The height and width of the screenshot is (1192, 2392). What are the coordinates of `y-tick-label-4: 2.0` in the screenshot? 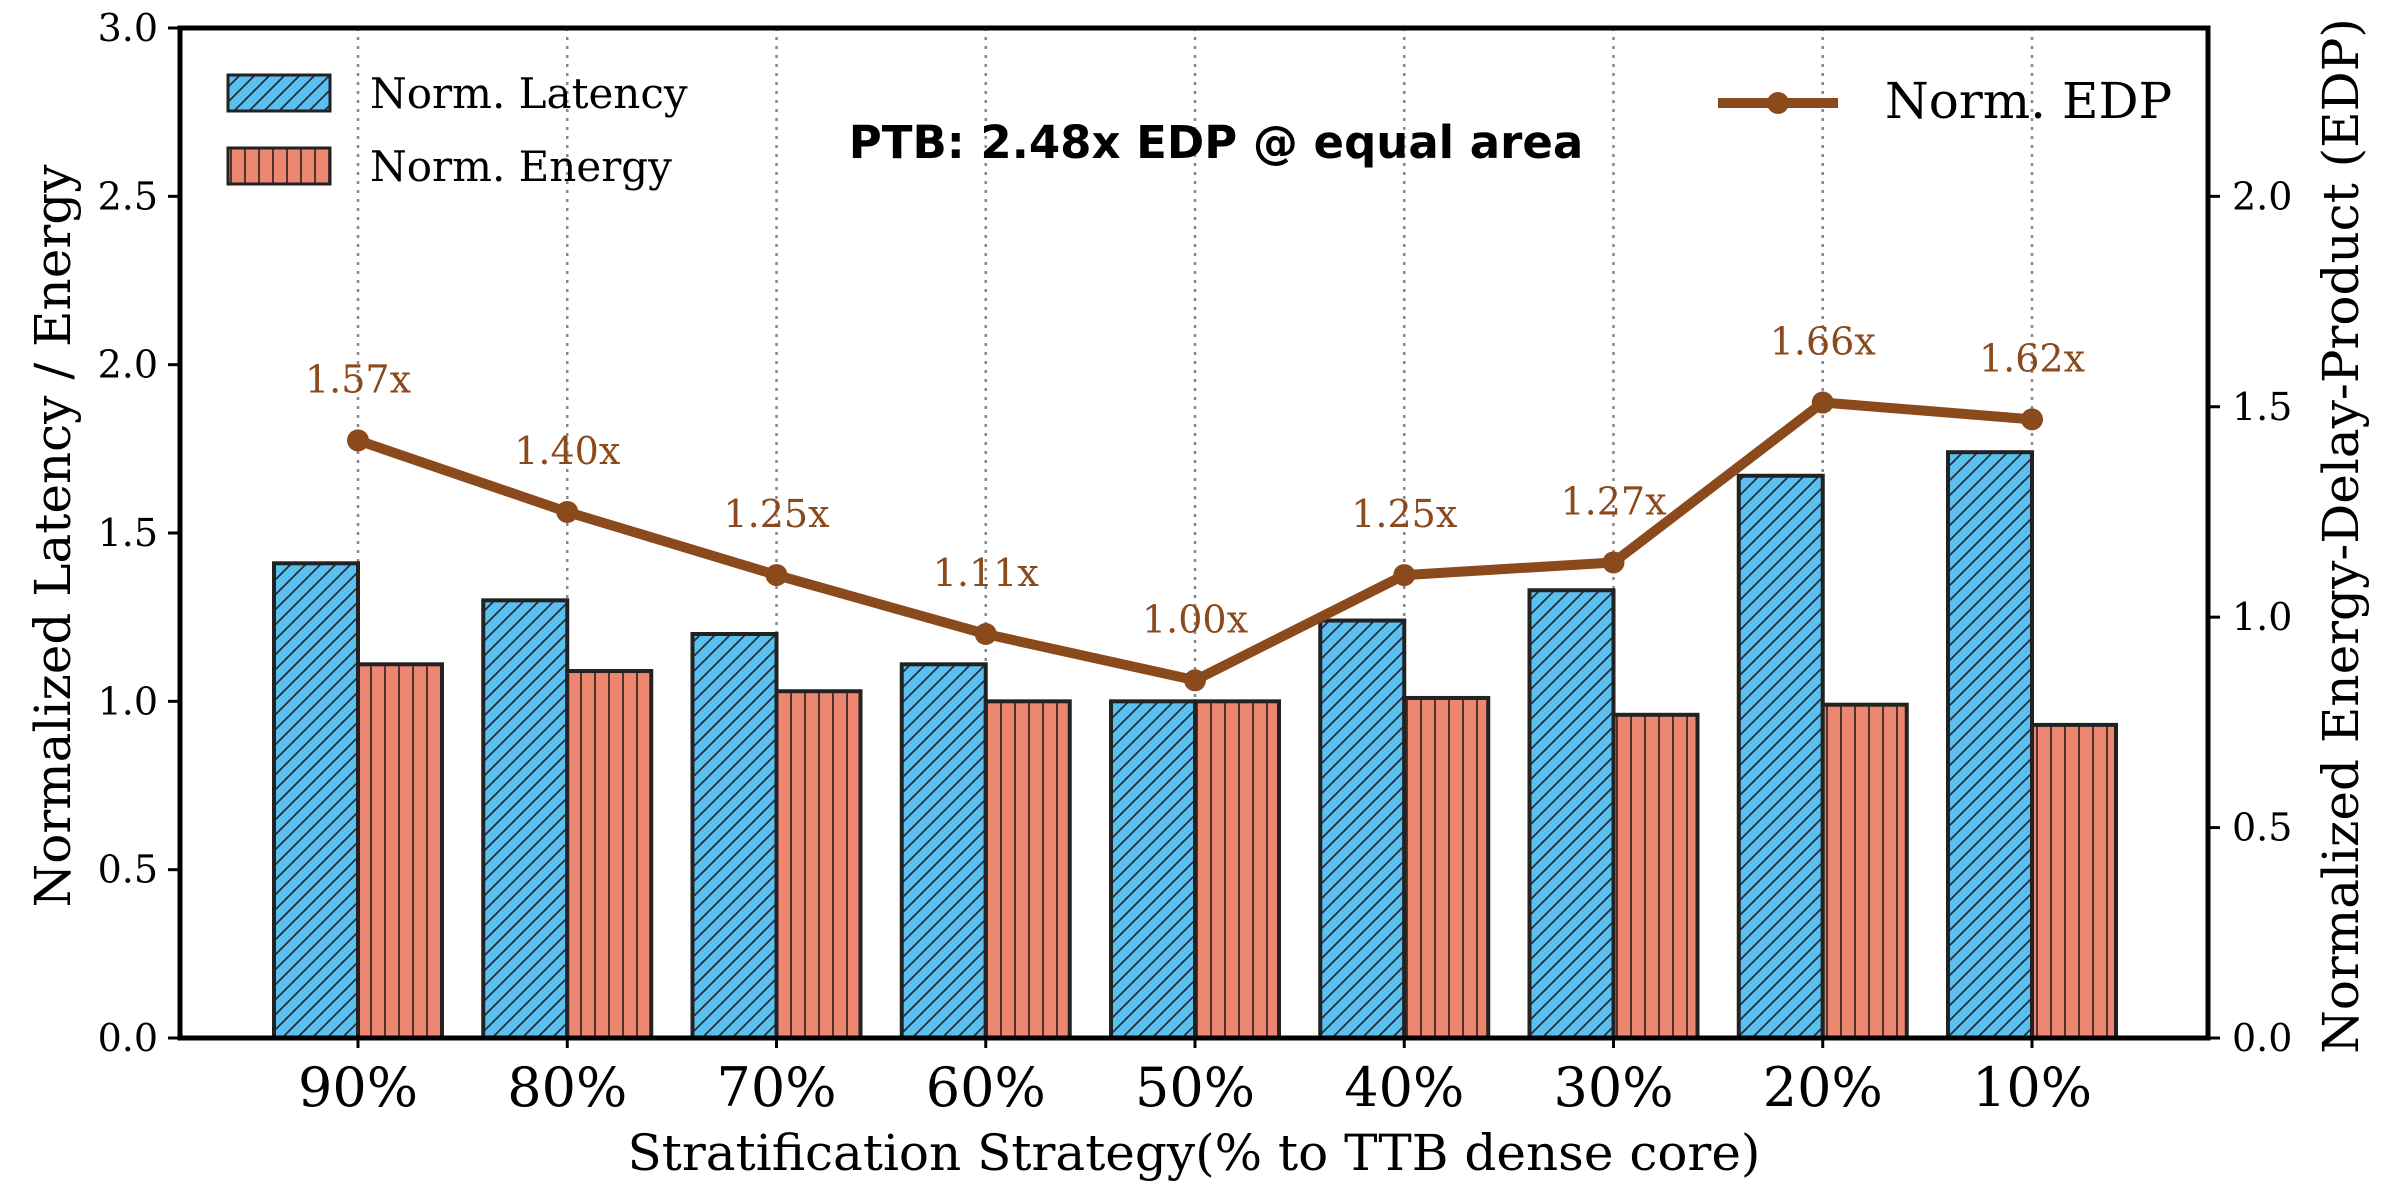 It's located at (128, 365).